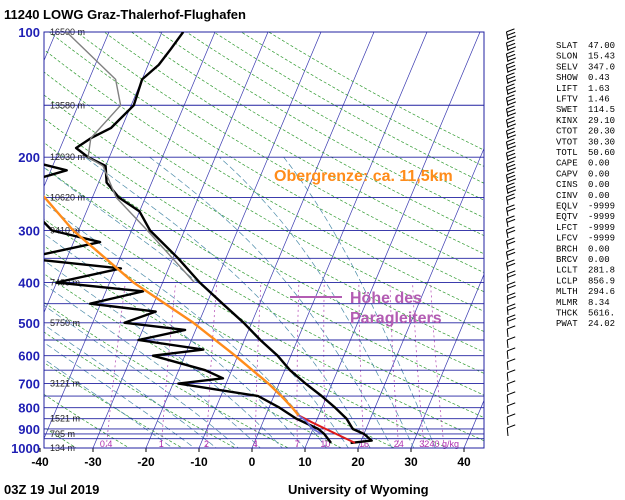  Describe the element at coordinates (567, 132) in the screenshot. I see `index-name: CTOT` at that location.